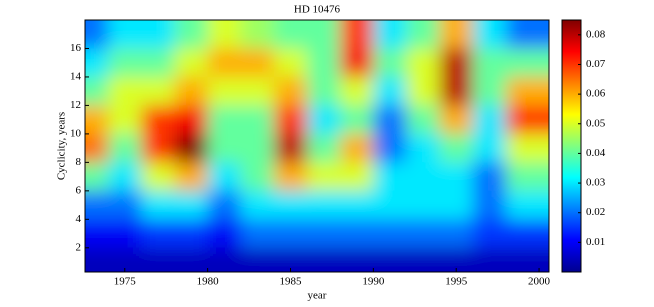  What do you see at coordinates (79, 162) in the screenshot?
I see `y-tick-label: 8` at bounding box center [79, 162].